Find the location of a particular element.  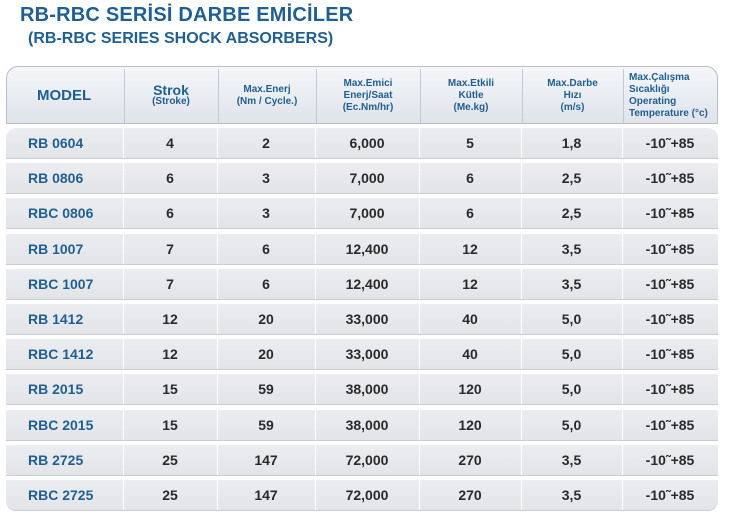

header-enerj: Max.Enerj (Nm / Cycle.) is located at coordinates (267, 96).